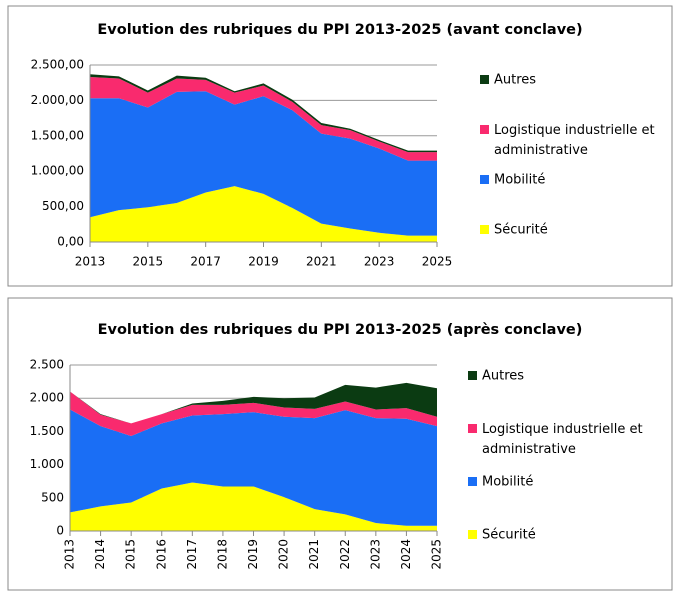  What do you see at coordinates (47, 431) in the screenshot?
I see `y-tick-label: 1.500` at bounding box center [47, 431].